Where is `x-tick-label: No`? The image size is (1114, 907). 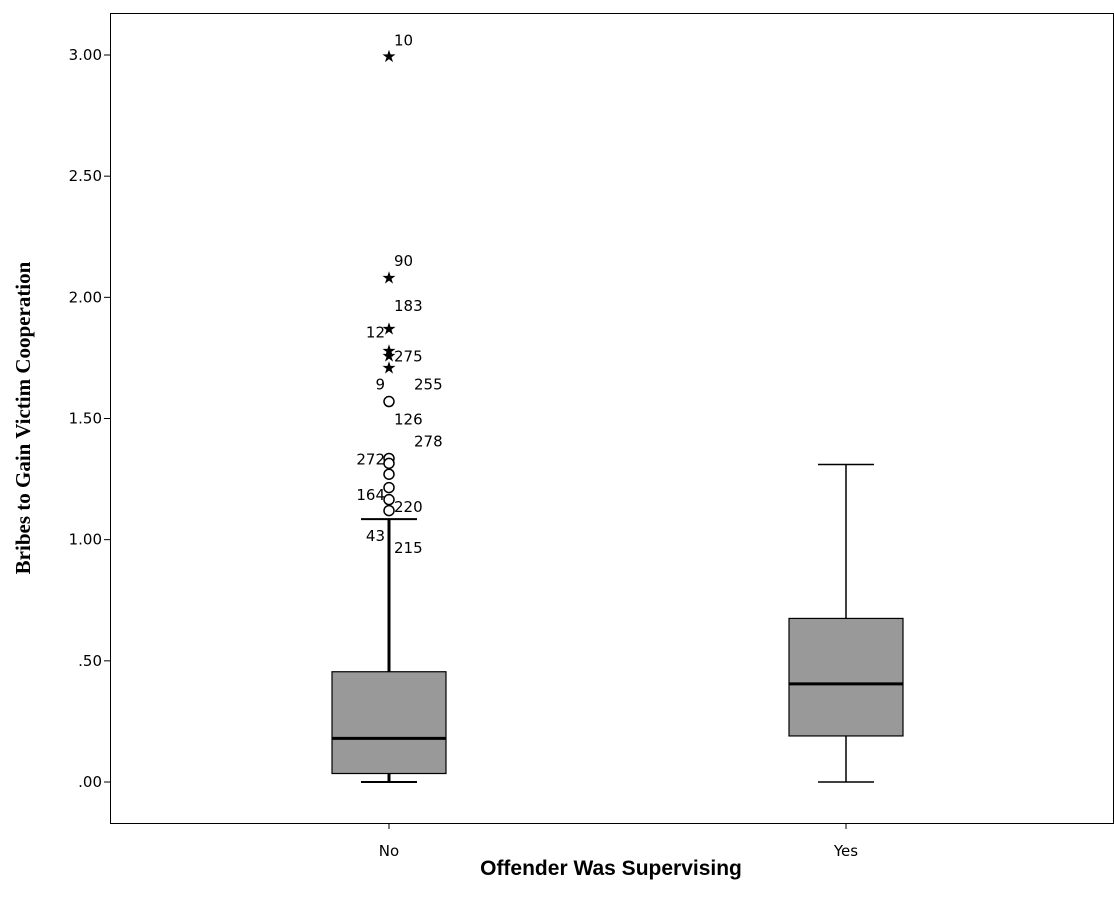 x-tick-label: No is located at coordinates (389, 851).